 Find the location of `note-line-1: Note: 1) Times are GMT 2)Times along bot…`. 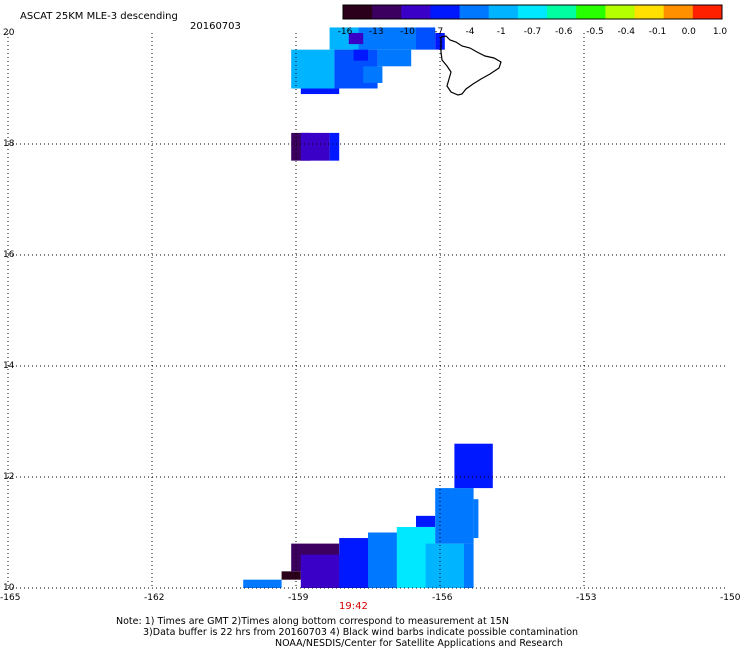

note-line-1: Note: 1) Times are GMT 2)Times along bot… is located at coordinates (312, 621).